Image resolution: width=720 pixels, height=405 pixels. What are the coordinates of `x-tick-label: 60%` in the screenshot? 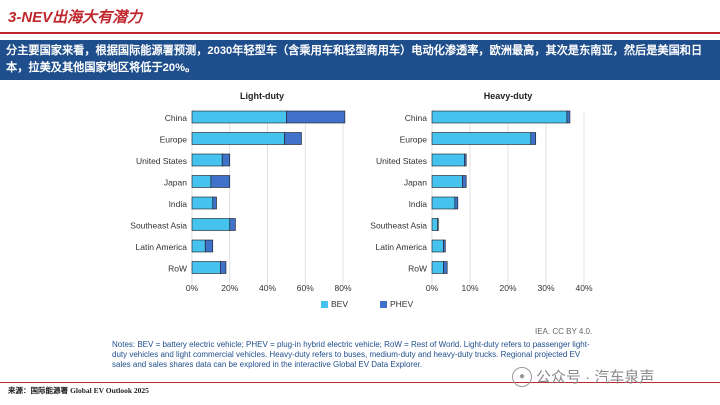 It's located at (305, 288).